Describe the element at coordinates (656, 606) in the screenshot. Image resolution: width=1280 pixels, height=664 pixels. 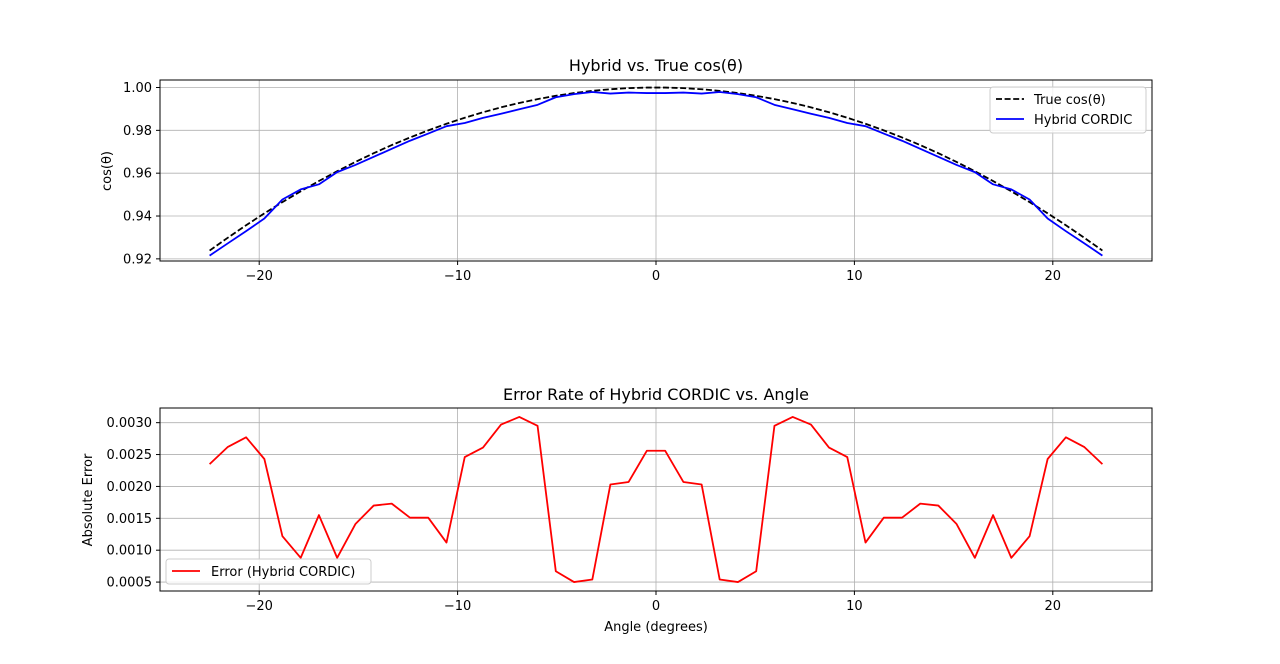
I see `bottom-x-tick-label: 0` at that location.